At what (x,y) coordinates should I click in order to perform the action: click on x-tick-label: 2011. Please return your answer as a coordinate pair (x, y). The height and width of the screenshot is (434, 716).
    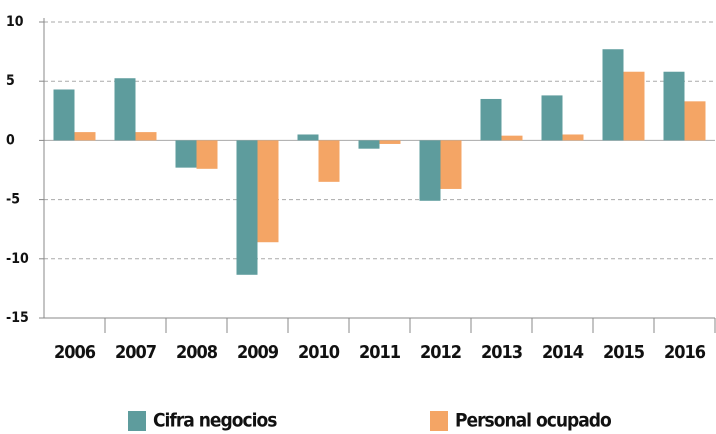
    Looking at the image, I should click on (380, 352).